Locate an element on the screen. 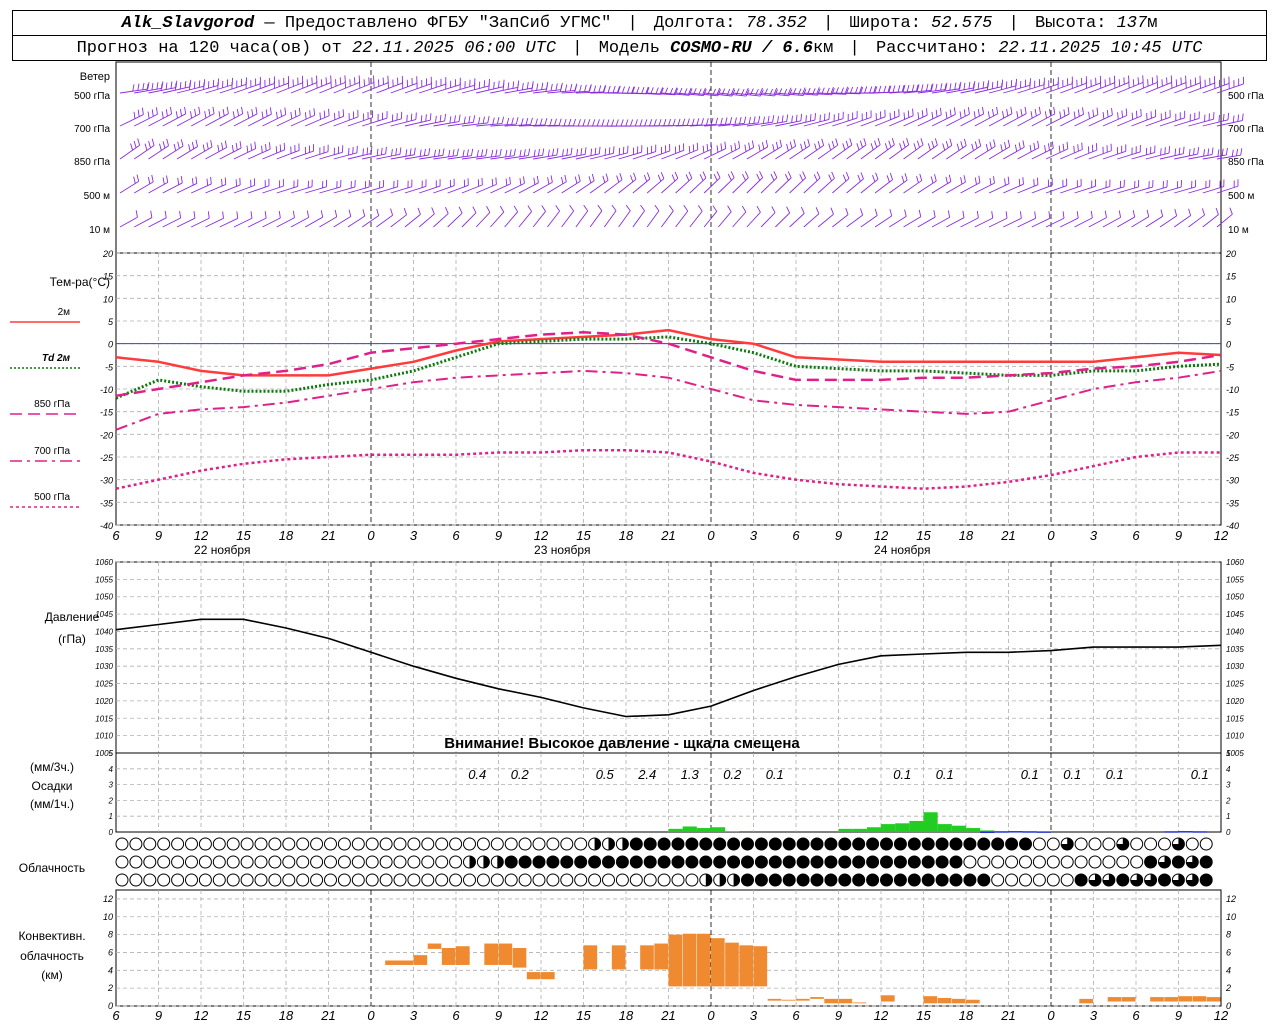 This screenshot has height=1024, width=1280. temp-ytick-right: 15 is located at coordinates (1231, 277).